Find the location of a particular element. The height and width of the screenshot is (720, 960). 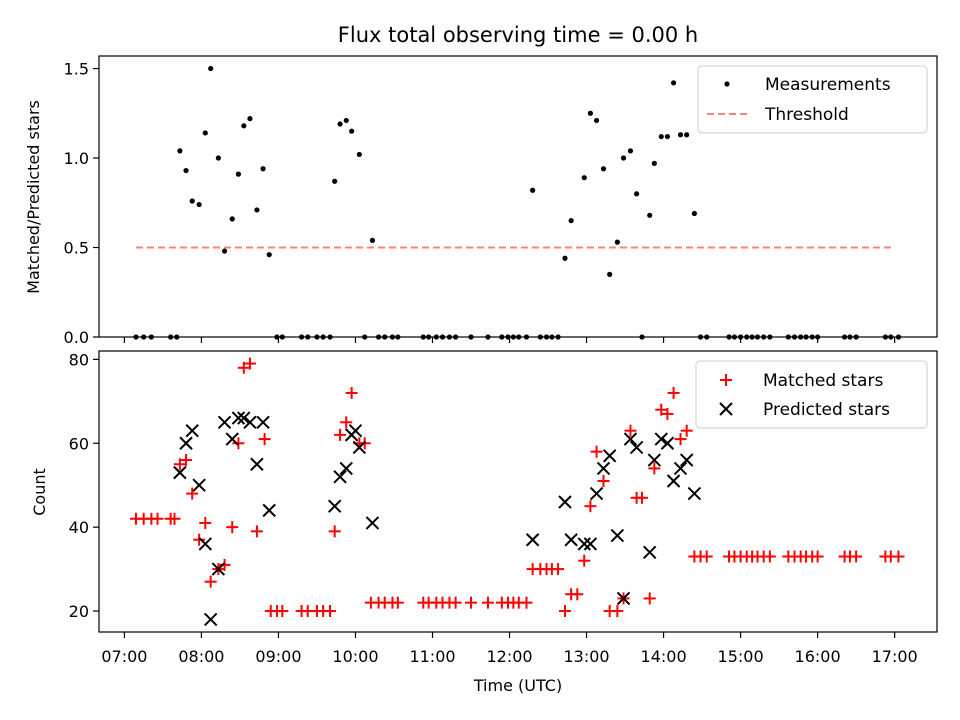

bottom-legend: Matched stars Predicted stars is located at coordinates (811, 394).